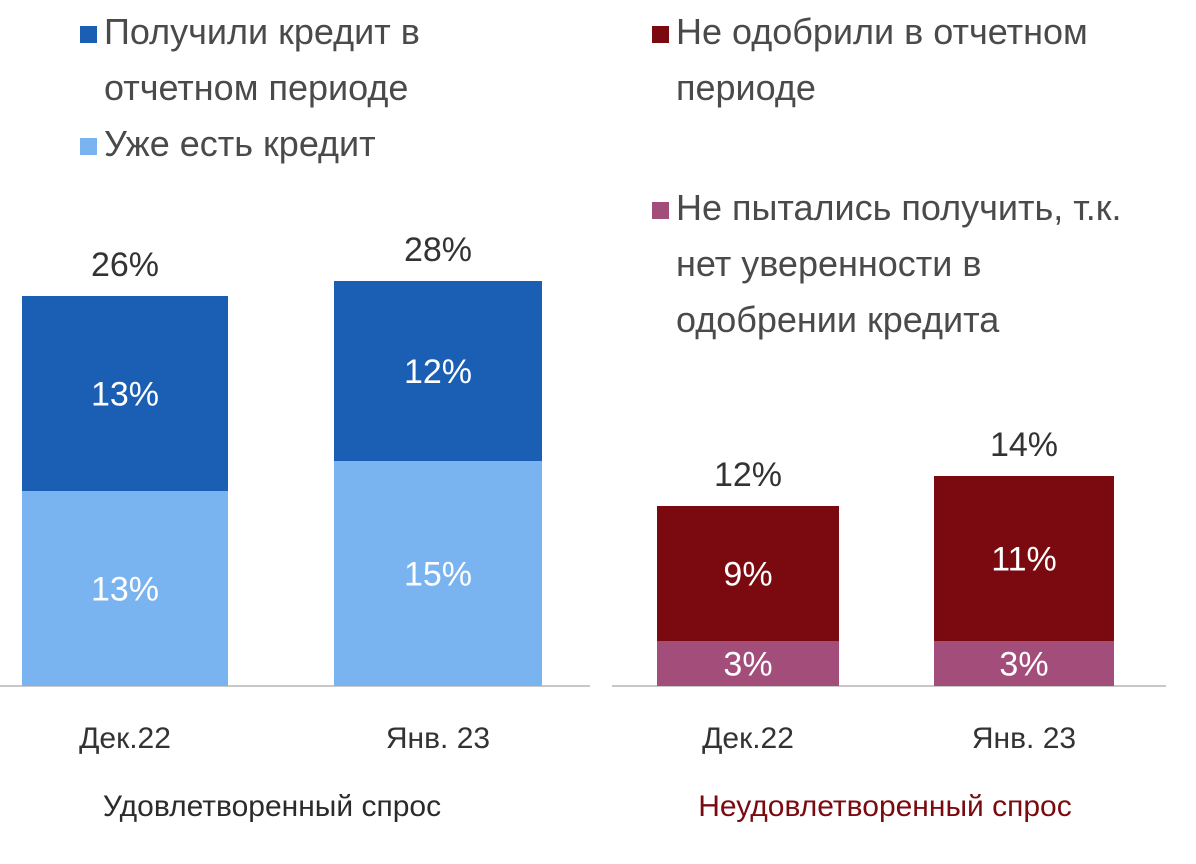 This screenshot has height=864, width=1196. What do you see at coordinates (1024, 445) in the screenshot?
I see `total-value-label-unsatisfied-1: 14%` at bounding box center [1024, 445].